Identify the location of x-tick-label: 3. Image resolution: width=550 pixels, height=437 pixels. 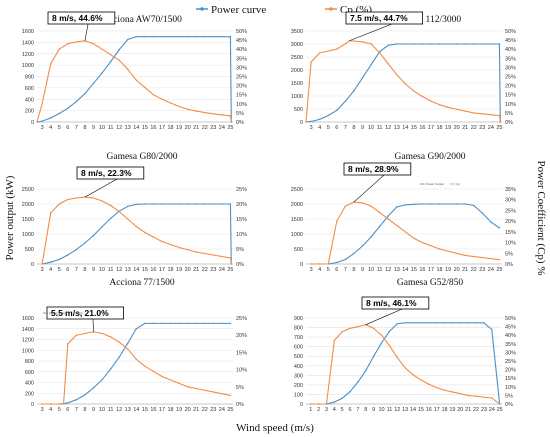
(311, 128).